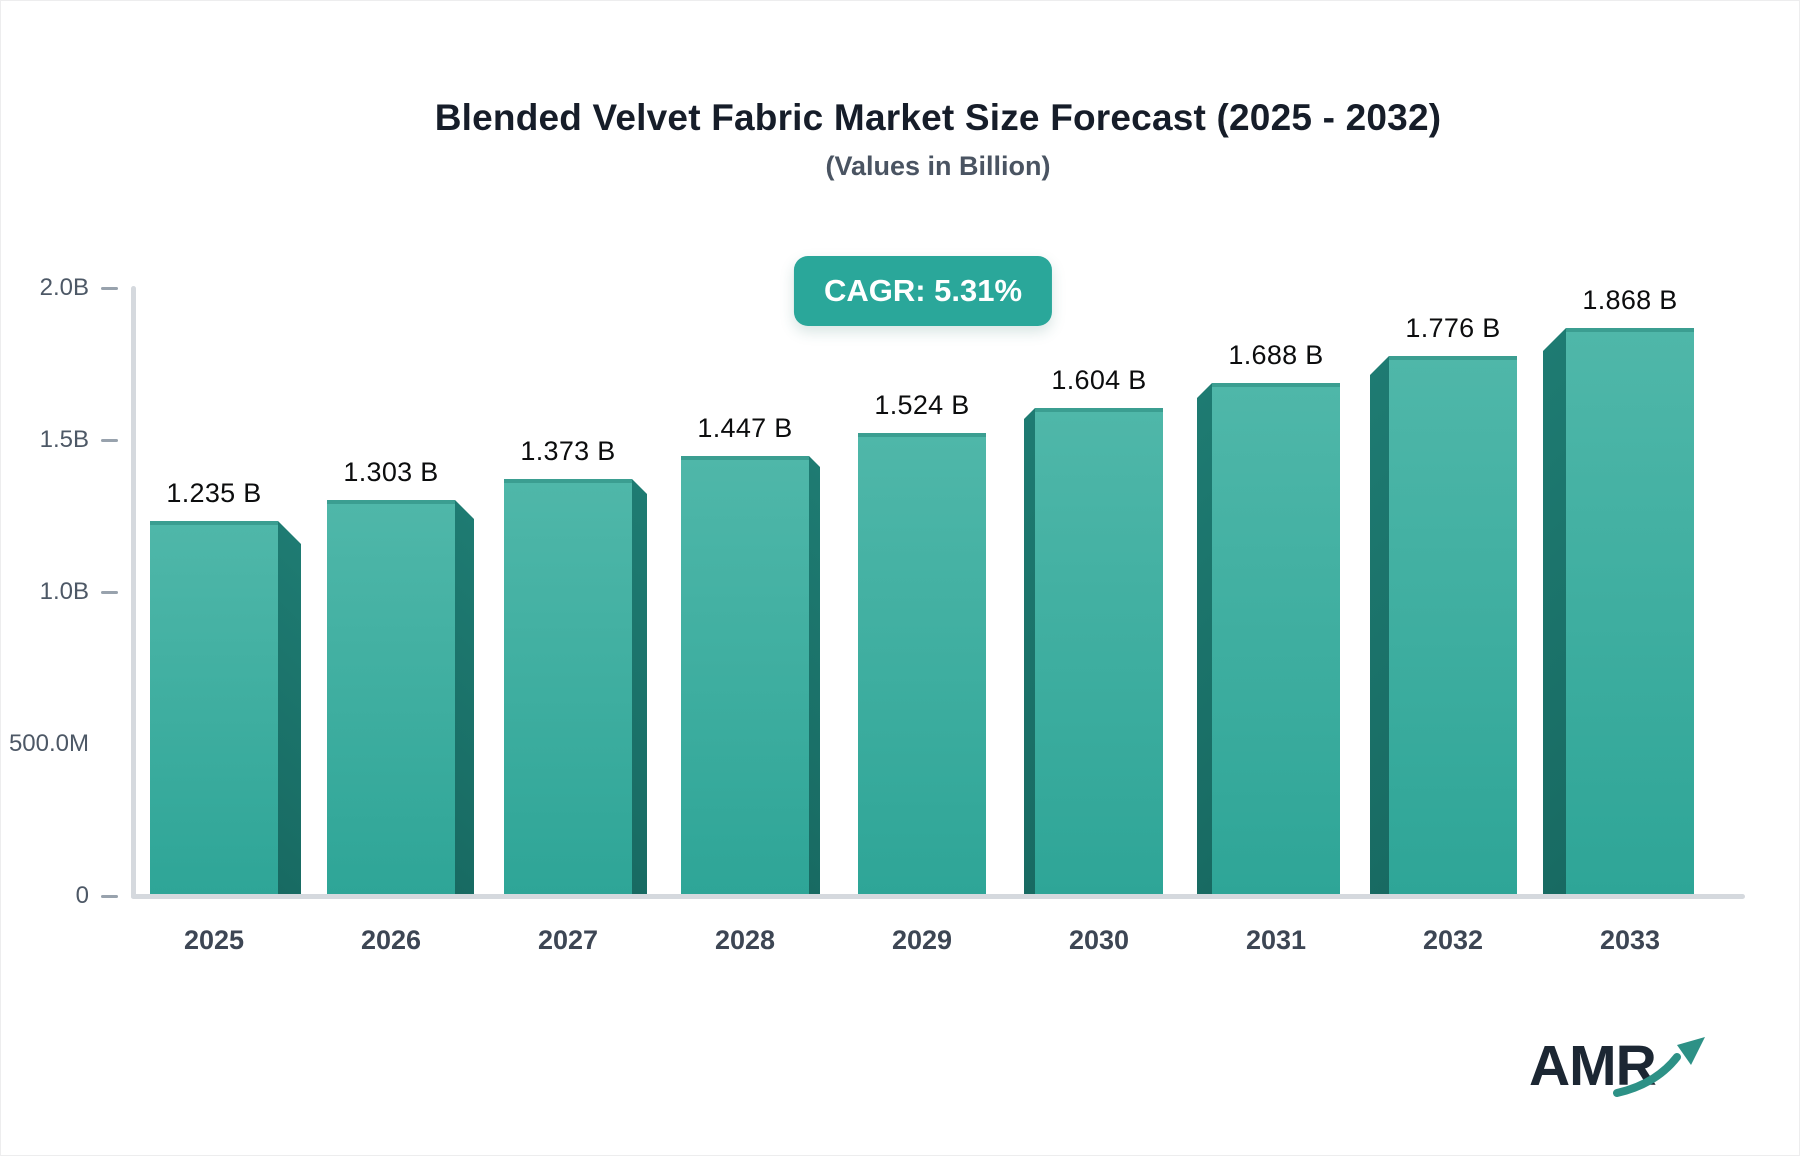  What do you see at coordinates (1099, 940) in the screenshot?
I see `x-tick-label: 2030` at bounding box center [1099, 940].